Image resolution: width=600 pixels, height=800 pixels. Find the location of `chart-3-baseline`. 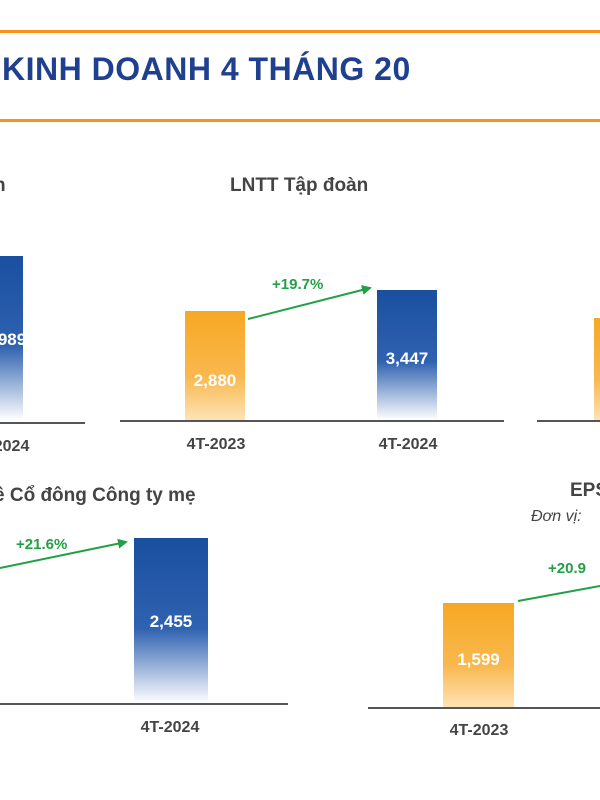

chart-3-baseline is located at coordinates (568, 421).